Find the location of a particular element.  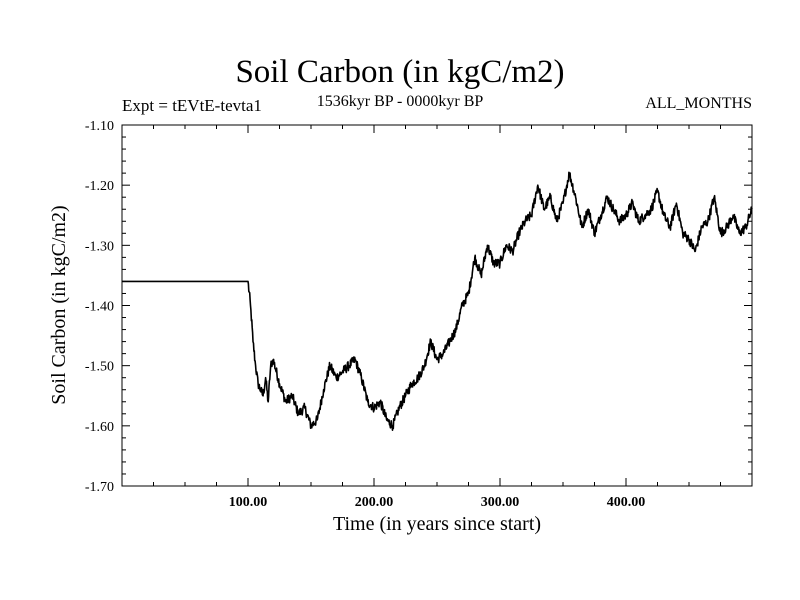

y-tick-label: -1.70 is located at coordinates (99, 487).